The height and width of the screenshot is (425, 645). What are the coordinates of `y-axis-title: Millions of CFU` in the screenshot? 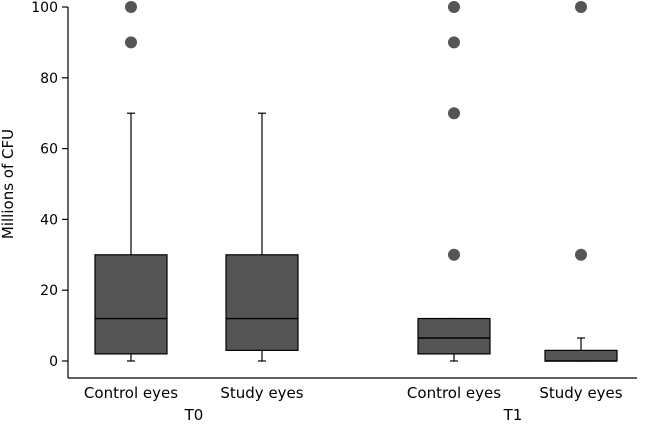 It's located at (8, 184).